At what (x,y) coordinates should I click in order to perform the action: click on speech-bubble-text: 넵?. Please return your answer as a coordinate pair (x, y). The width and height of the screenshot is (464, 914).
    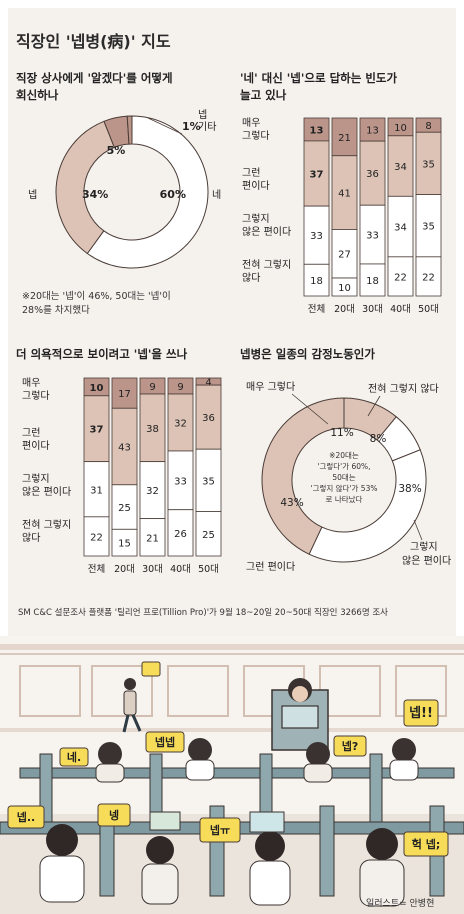
    Looking at the image, I should click on (350, 746).